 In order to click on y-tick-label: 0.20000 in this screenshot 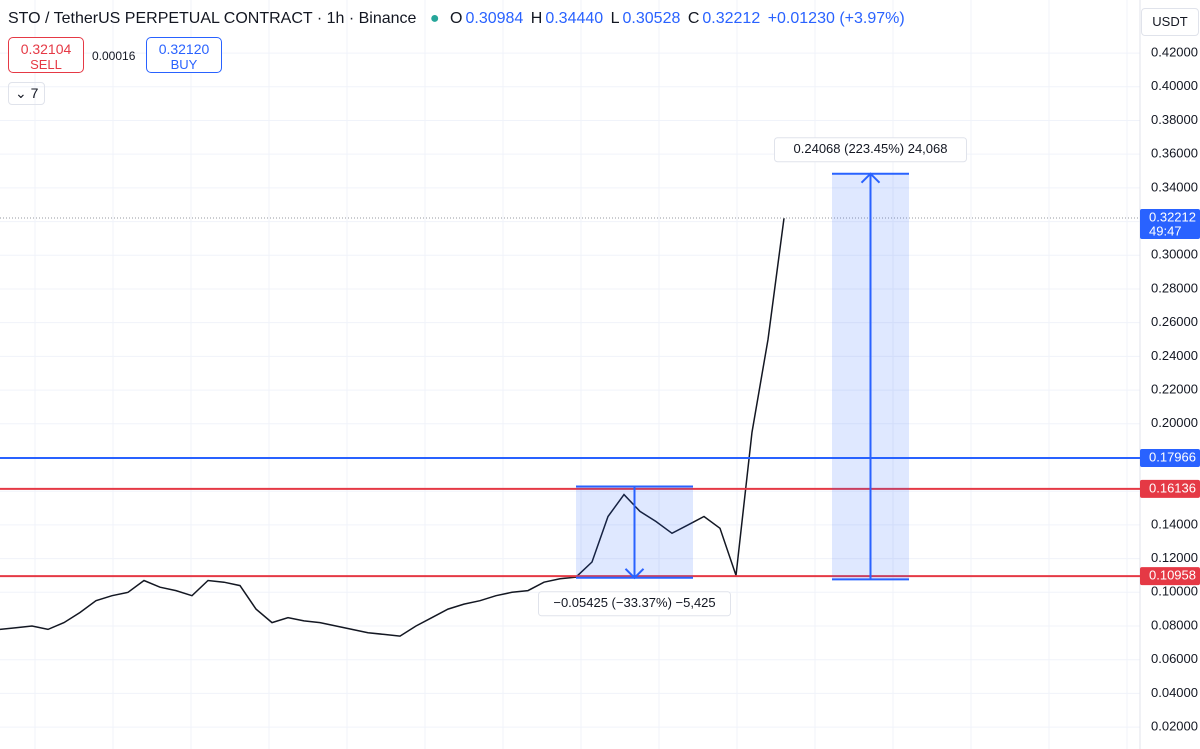, I will do `click(1174, 422)`.